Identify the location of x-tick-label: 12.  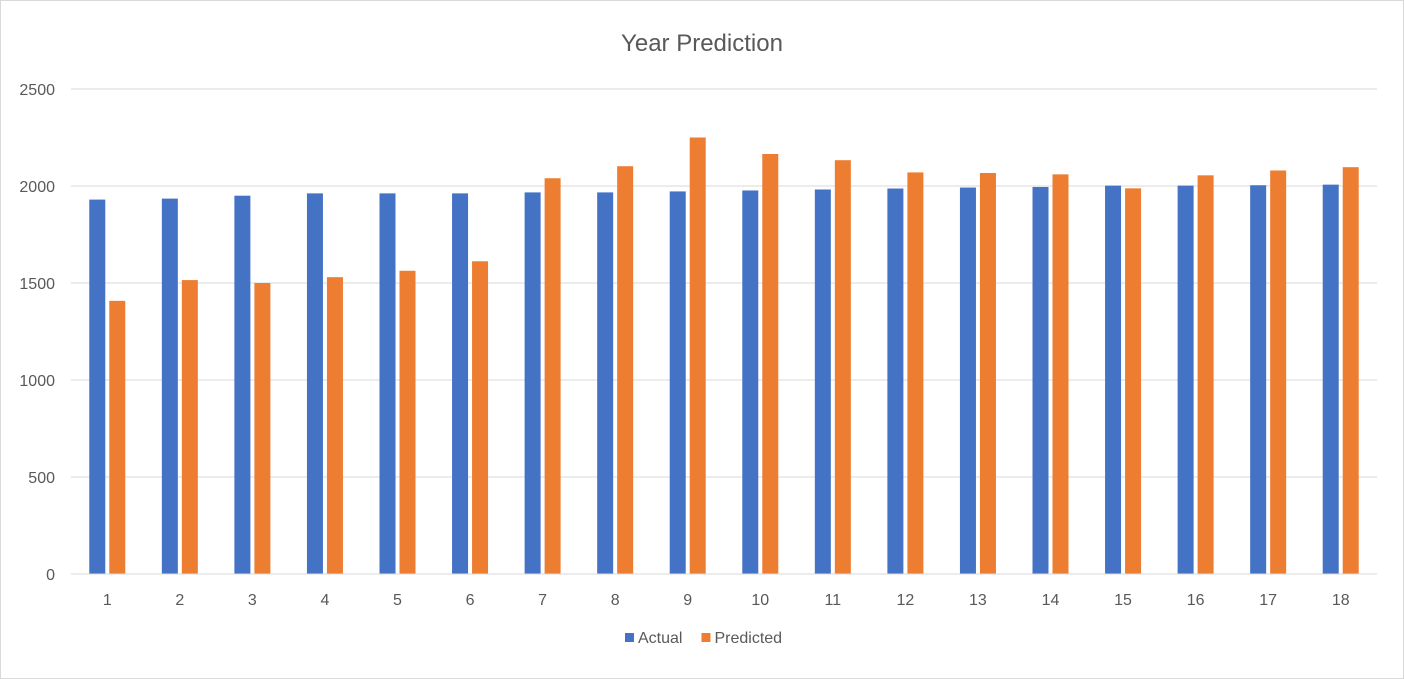
(905, 600).